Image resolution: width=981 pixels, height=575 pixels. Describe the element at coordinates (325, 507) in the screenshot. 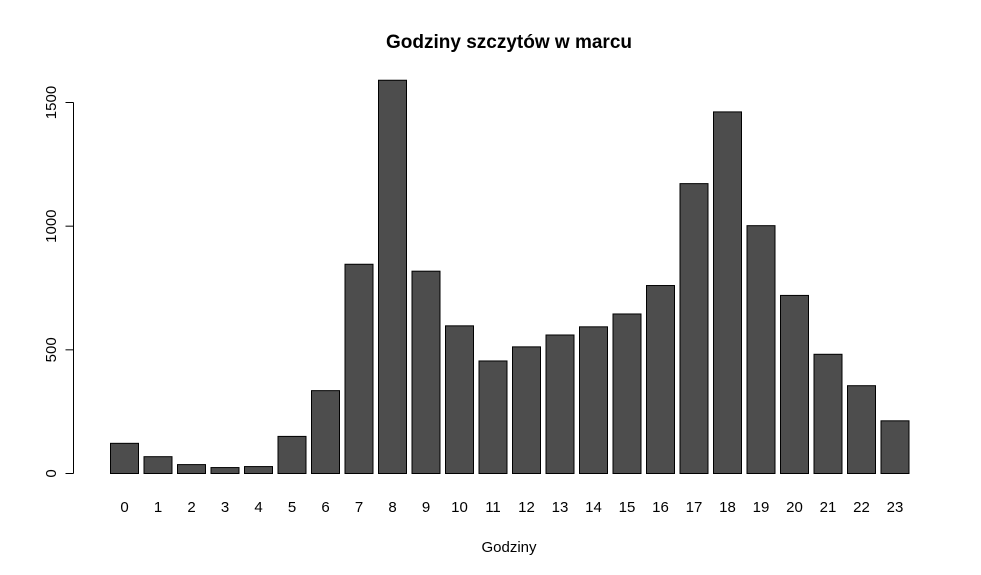

I see `x-tick-label: 6` at that location.